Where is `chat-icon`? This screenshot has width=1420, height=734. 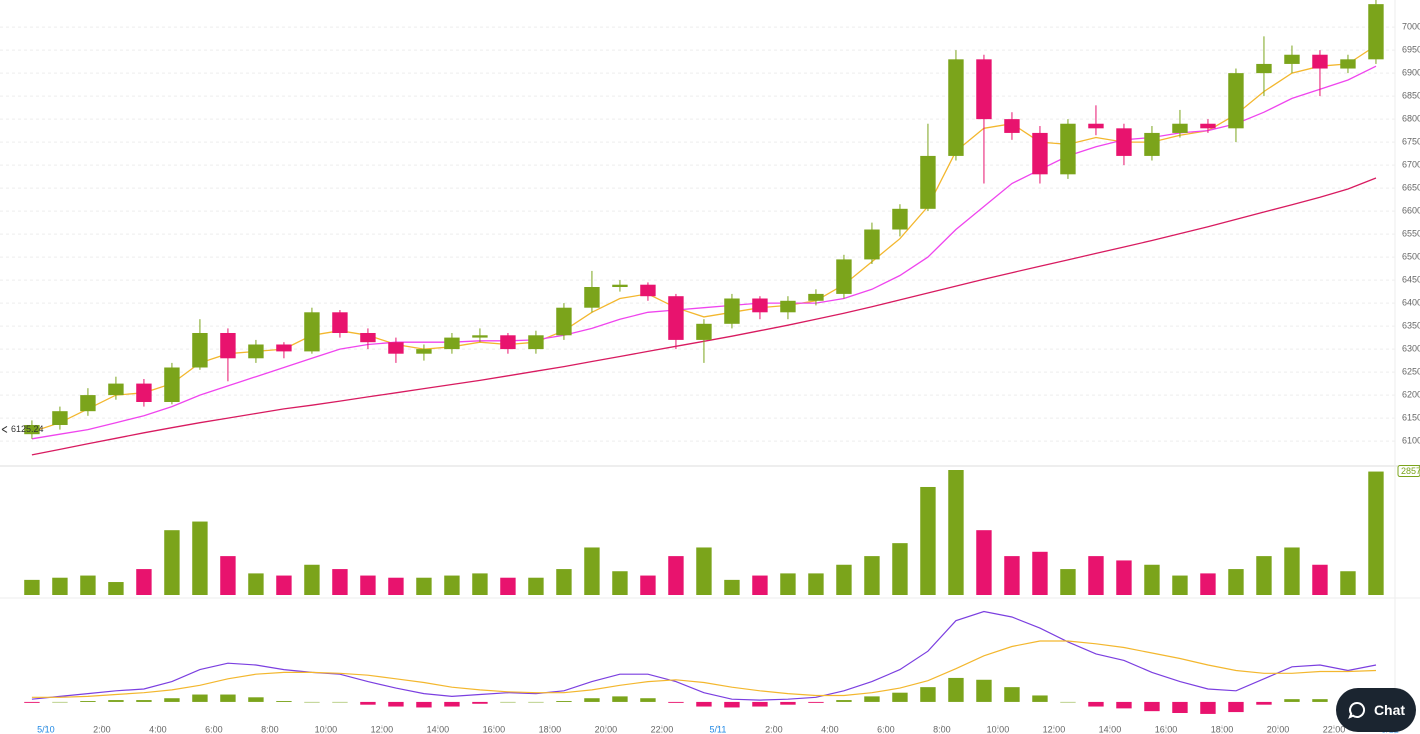
chat-icon is located at coordinates (1356, 710).